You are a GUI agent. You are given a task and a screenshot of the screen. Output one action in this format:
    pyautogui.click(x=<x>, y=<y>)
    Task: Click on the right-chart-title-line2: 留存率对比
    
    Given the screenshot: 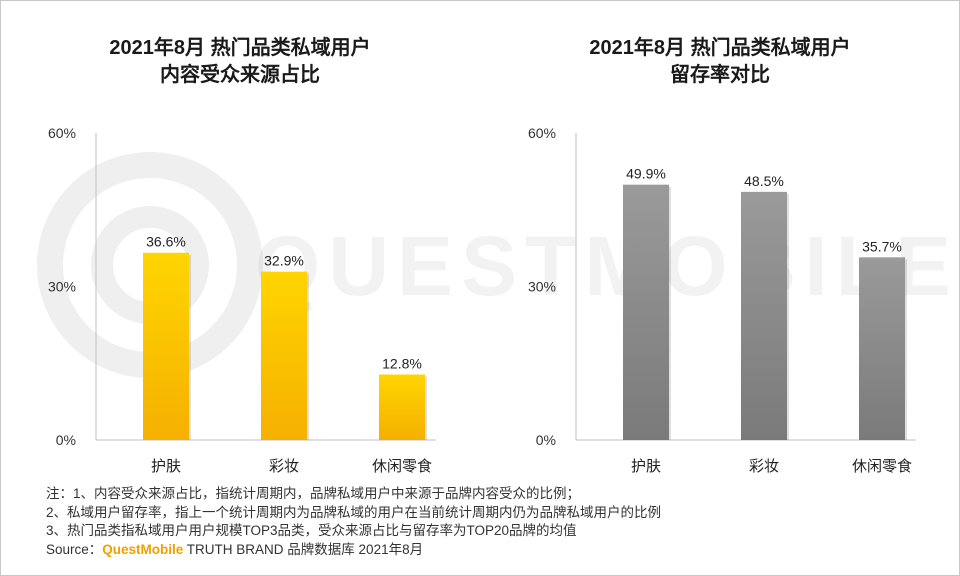 What is the action you would take?
    pyautogui.click(x=720, y=74)
    